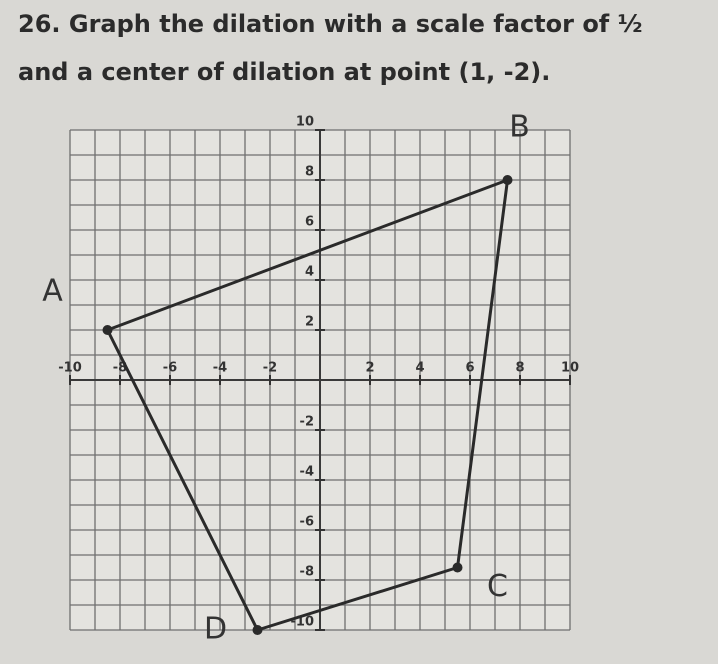  Describe the element at coordinates (270, 368) in the screenshot. I see `x-tick-label: -2` at that location.